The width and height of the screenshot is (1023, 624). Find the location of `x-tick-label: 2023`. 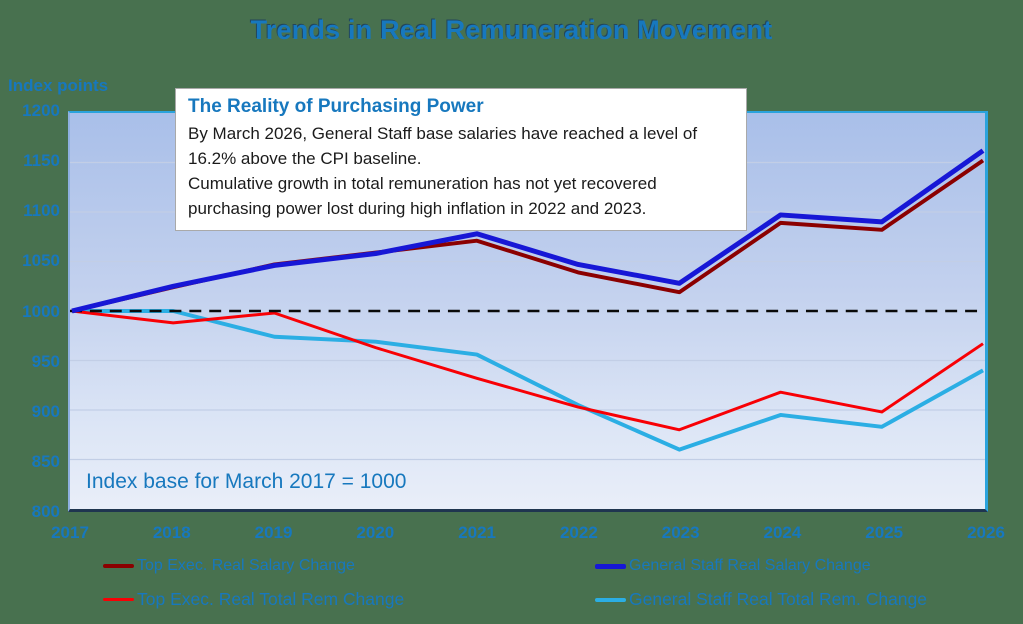

x-tick-label: 2023 is located at coordinates (680, 532).